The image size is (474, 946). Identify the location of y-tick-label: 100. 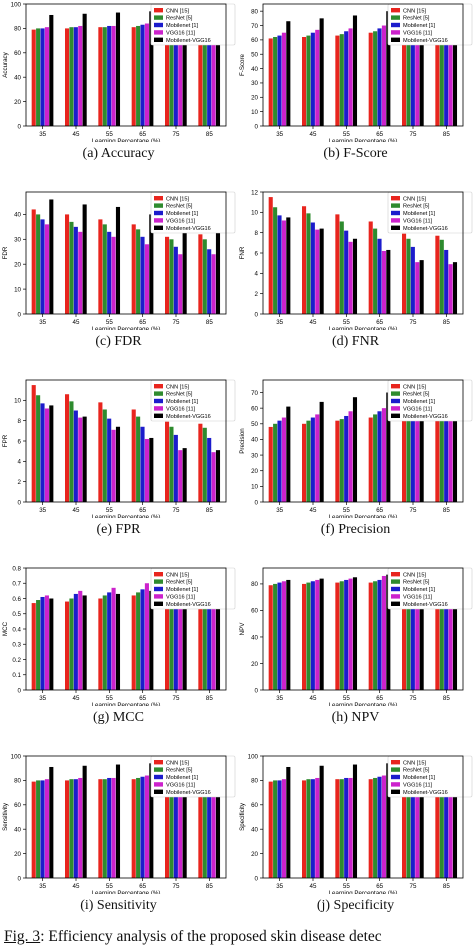
(16, 756).